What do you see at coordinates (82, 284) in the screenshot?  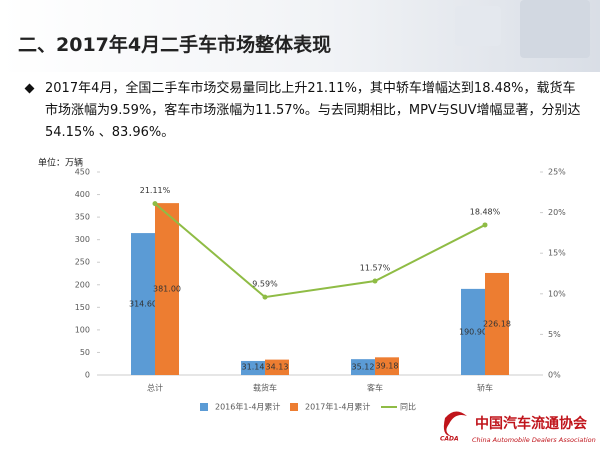 I see `y-tick-label: 200` at bounding box center [82, 284].